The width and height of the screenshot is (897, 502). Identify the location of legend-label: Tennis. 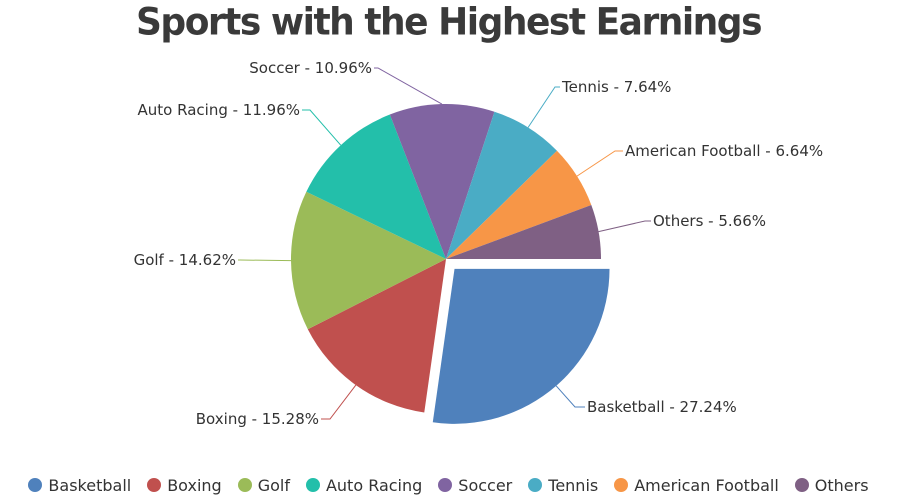
(573, 485).